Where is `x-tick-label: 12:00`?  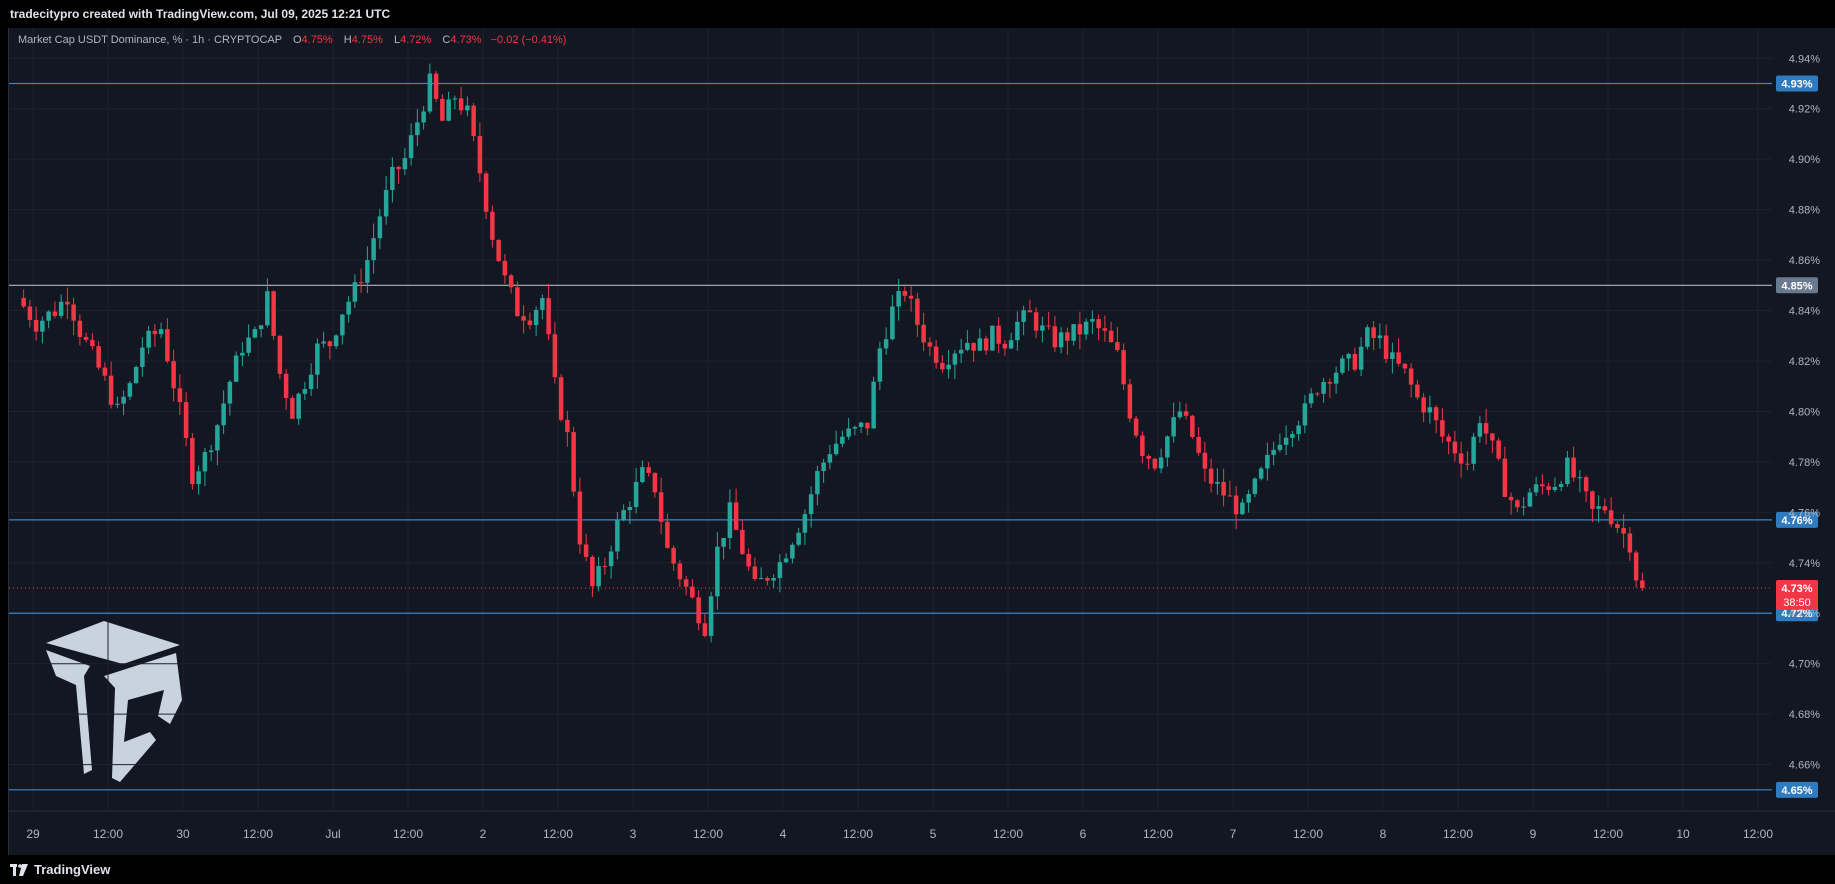
x-tick-label: 12:00 is located at coordinates (708, 834).